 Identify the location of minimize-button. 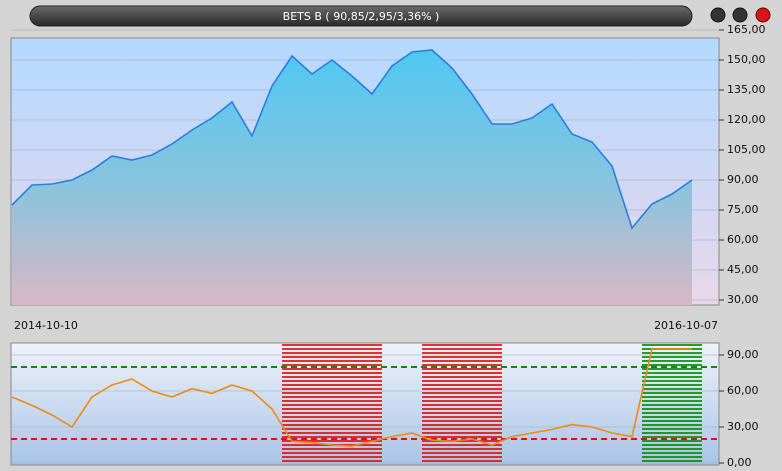
(718, 15).